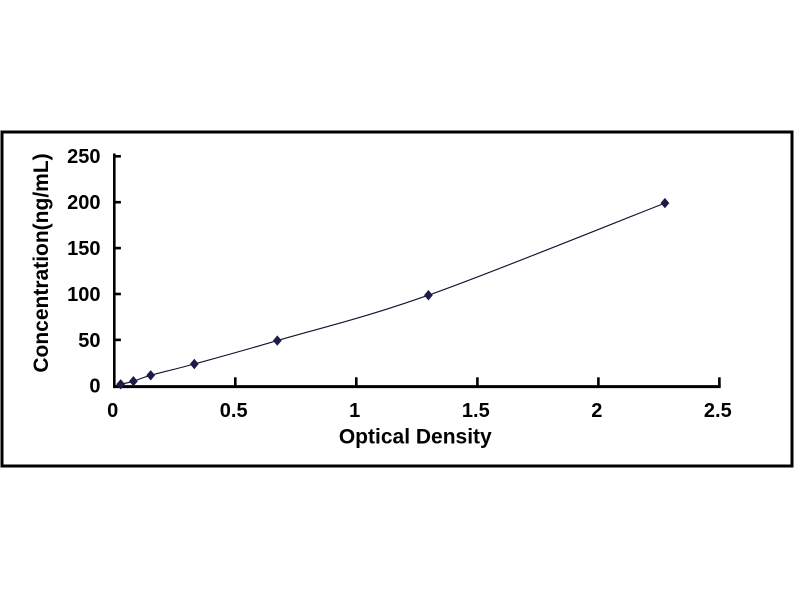 The height and width of the screenshot is (600, 800). Describe the element at coordinates (41, 262) in the screenshot. I see `svg-text: Concentration(ng/mL)` at that location.